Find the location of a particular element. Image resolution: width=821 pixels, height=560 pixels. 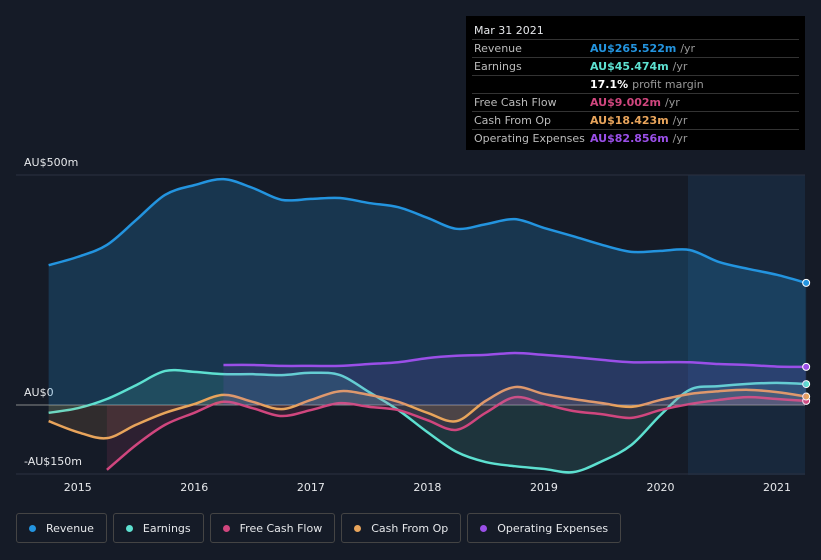

legend-label: Cash From Op is located at coordinates (410, 528).